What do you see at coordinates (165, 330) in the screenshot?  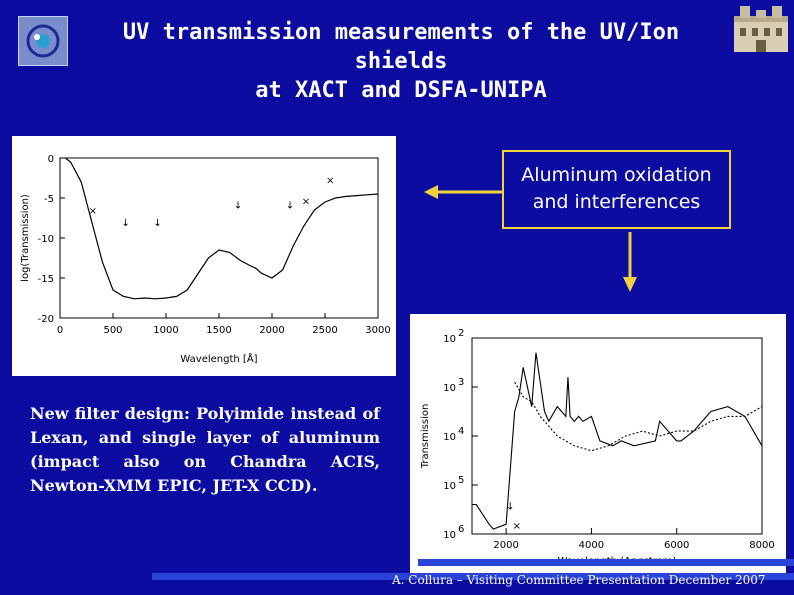 I see `x-tick-label: 1000` at bounding box center [165, 330].